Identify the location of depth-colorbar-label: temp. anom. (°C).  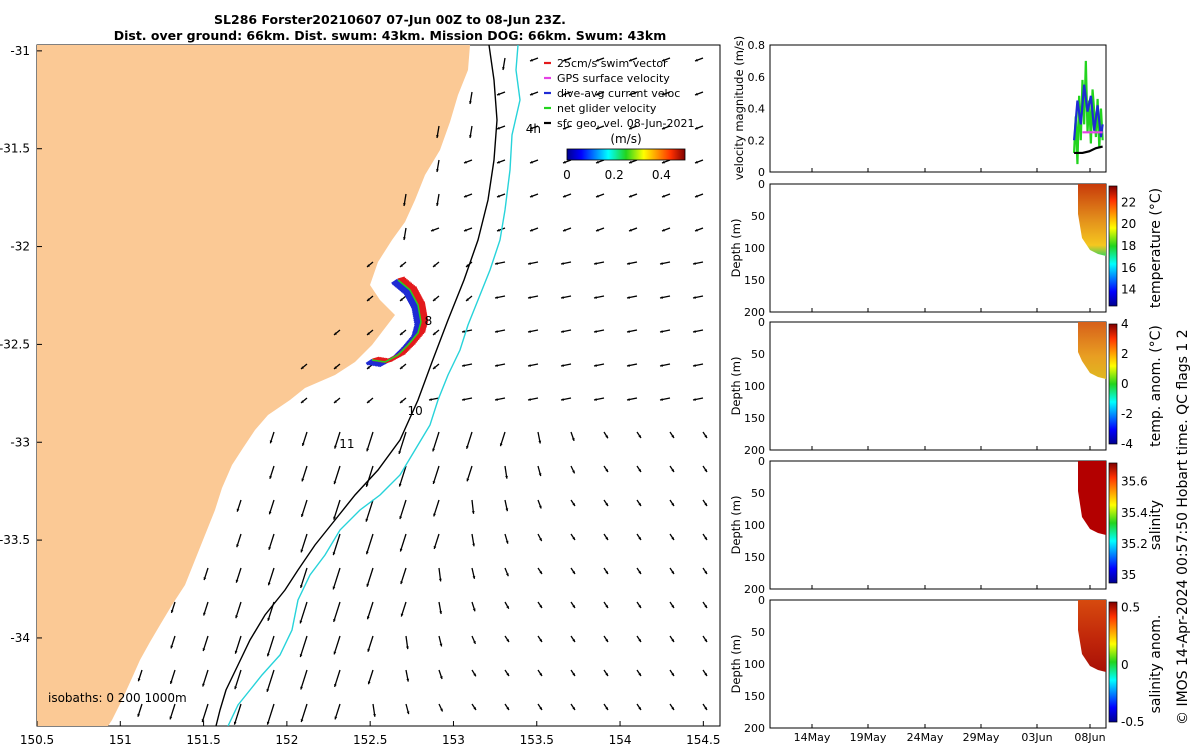
(1156, 386).